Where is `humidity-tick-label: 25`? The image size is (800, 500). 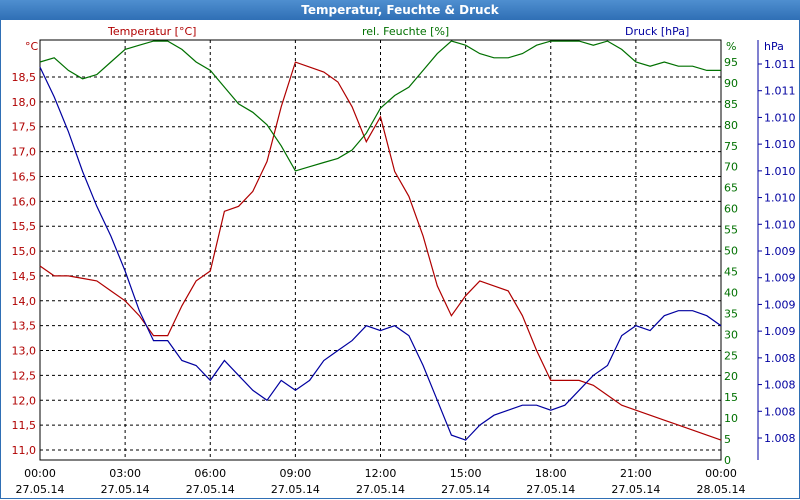 humidity-tick-label: 25 is located at coordinates (731, 355).